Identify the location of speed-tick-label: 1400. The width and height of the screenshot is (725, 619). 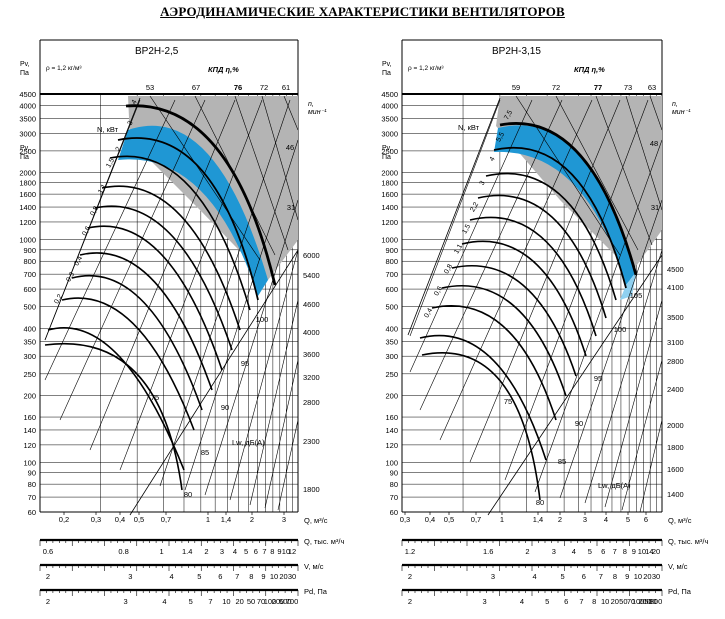
(675, 494).